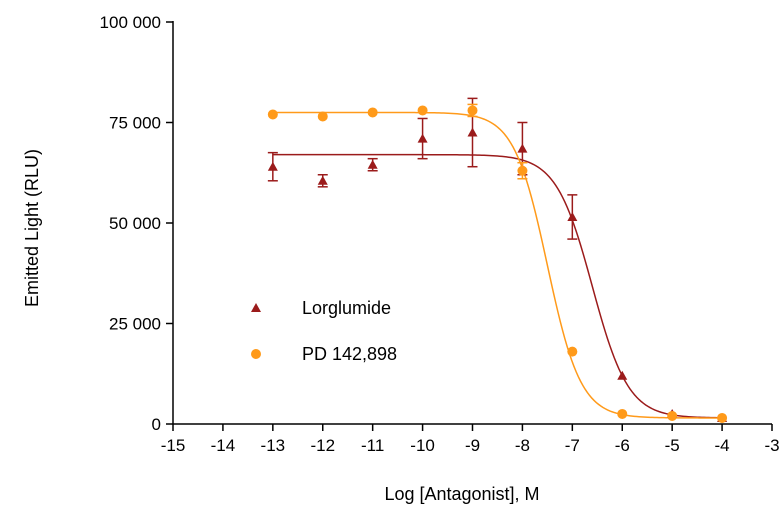 The height and width of the screenshot is (508, 783). I want to click on x-tick-label: -5, so click(672, 445).